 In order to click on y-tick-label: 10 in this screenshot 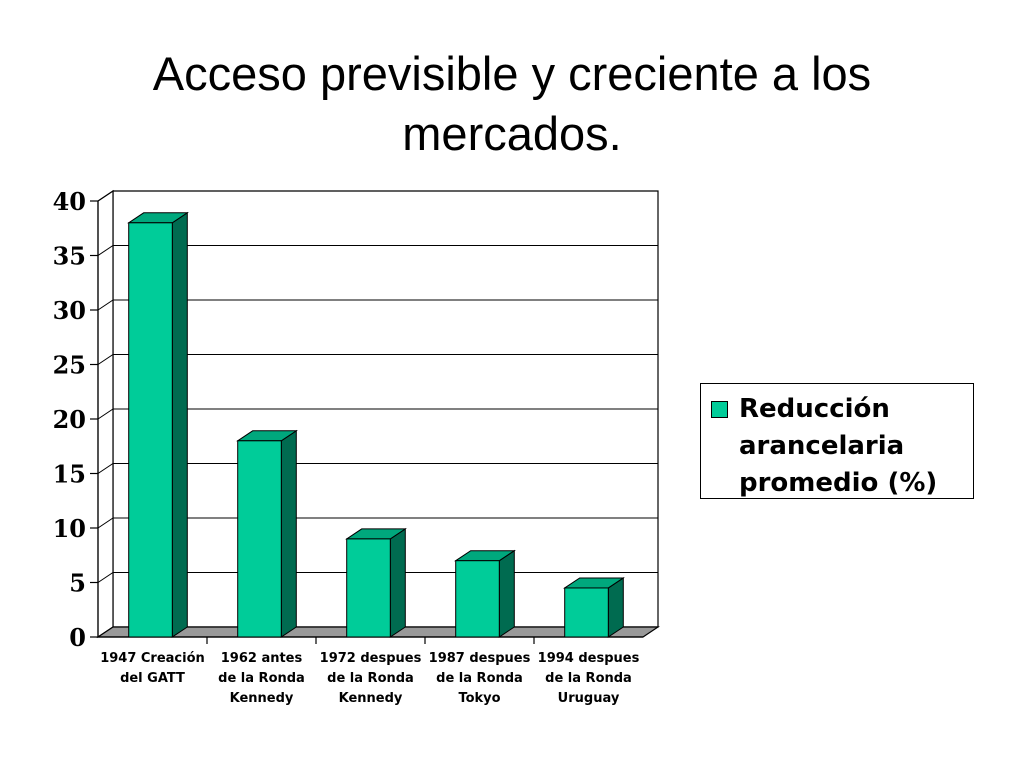, I will do `click(69, 528)`.